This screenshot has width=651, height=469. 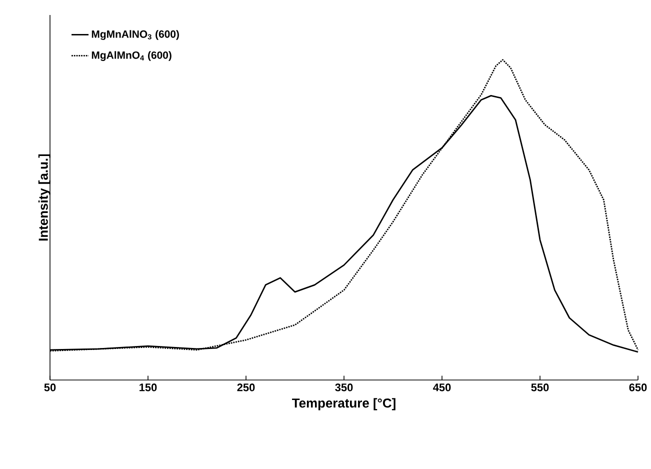 I want to click on x-tick-label: 350, so click(x=344, y=388).